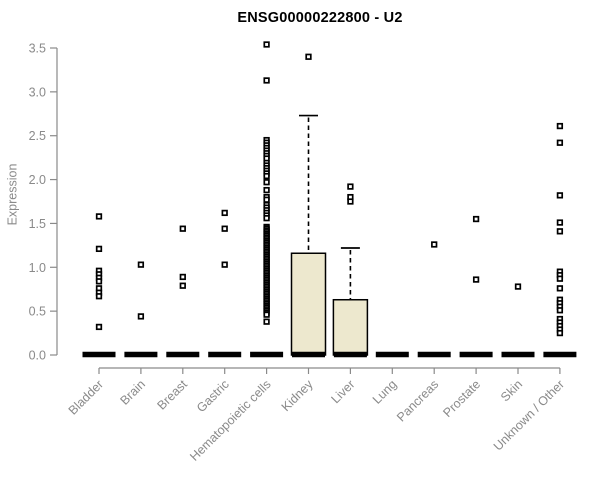 This screenshot has width=600, height=500. I want to click on y-tick-label: 0.5, so click(37, 312).